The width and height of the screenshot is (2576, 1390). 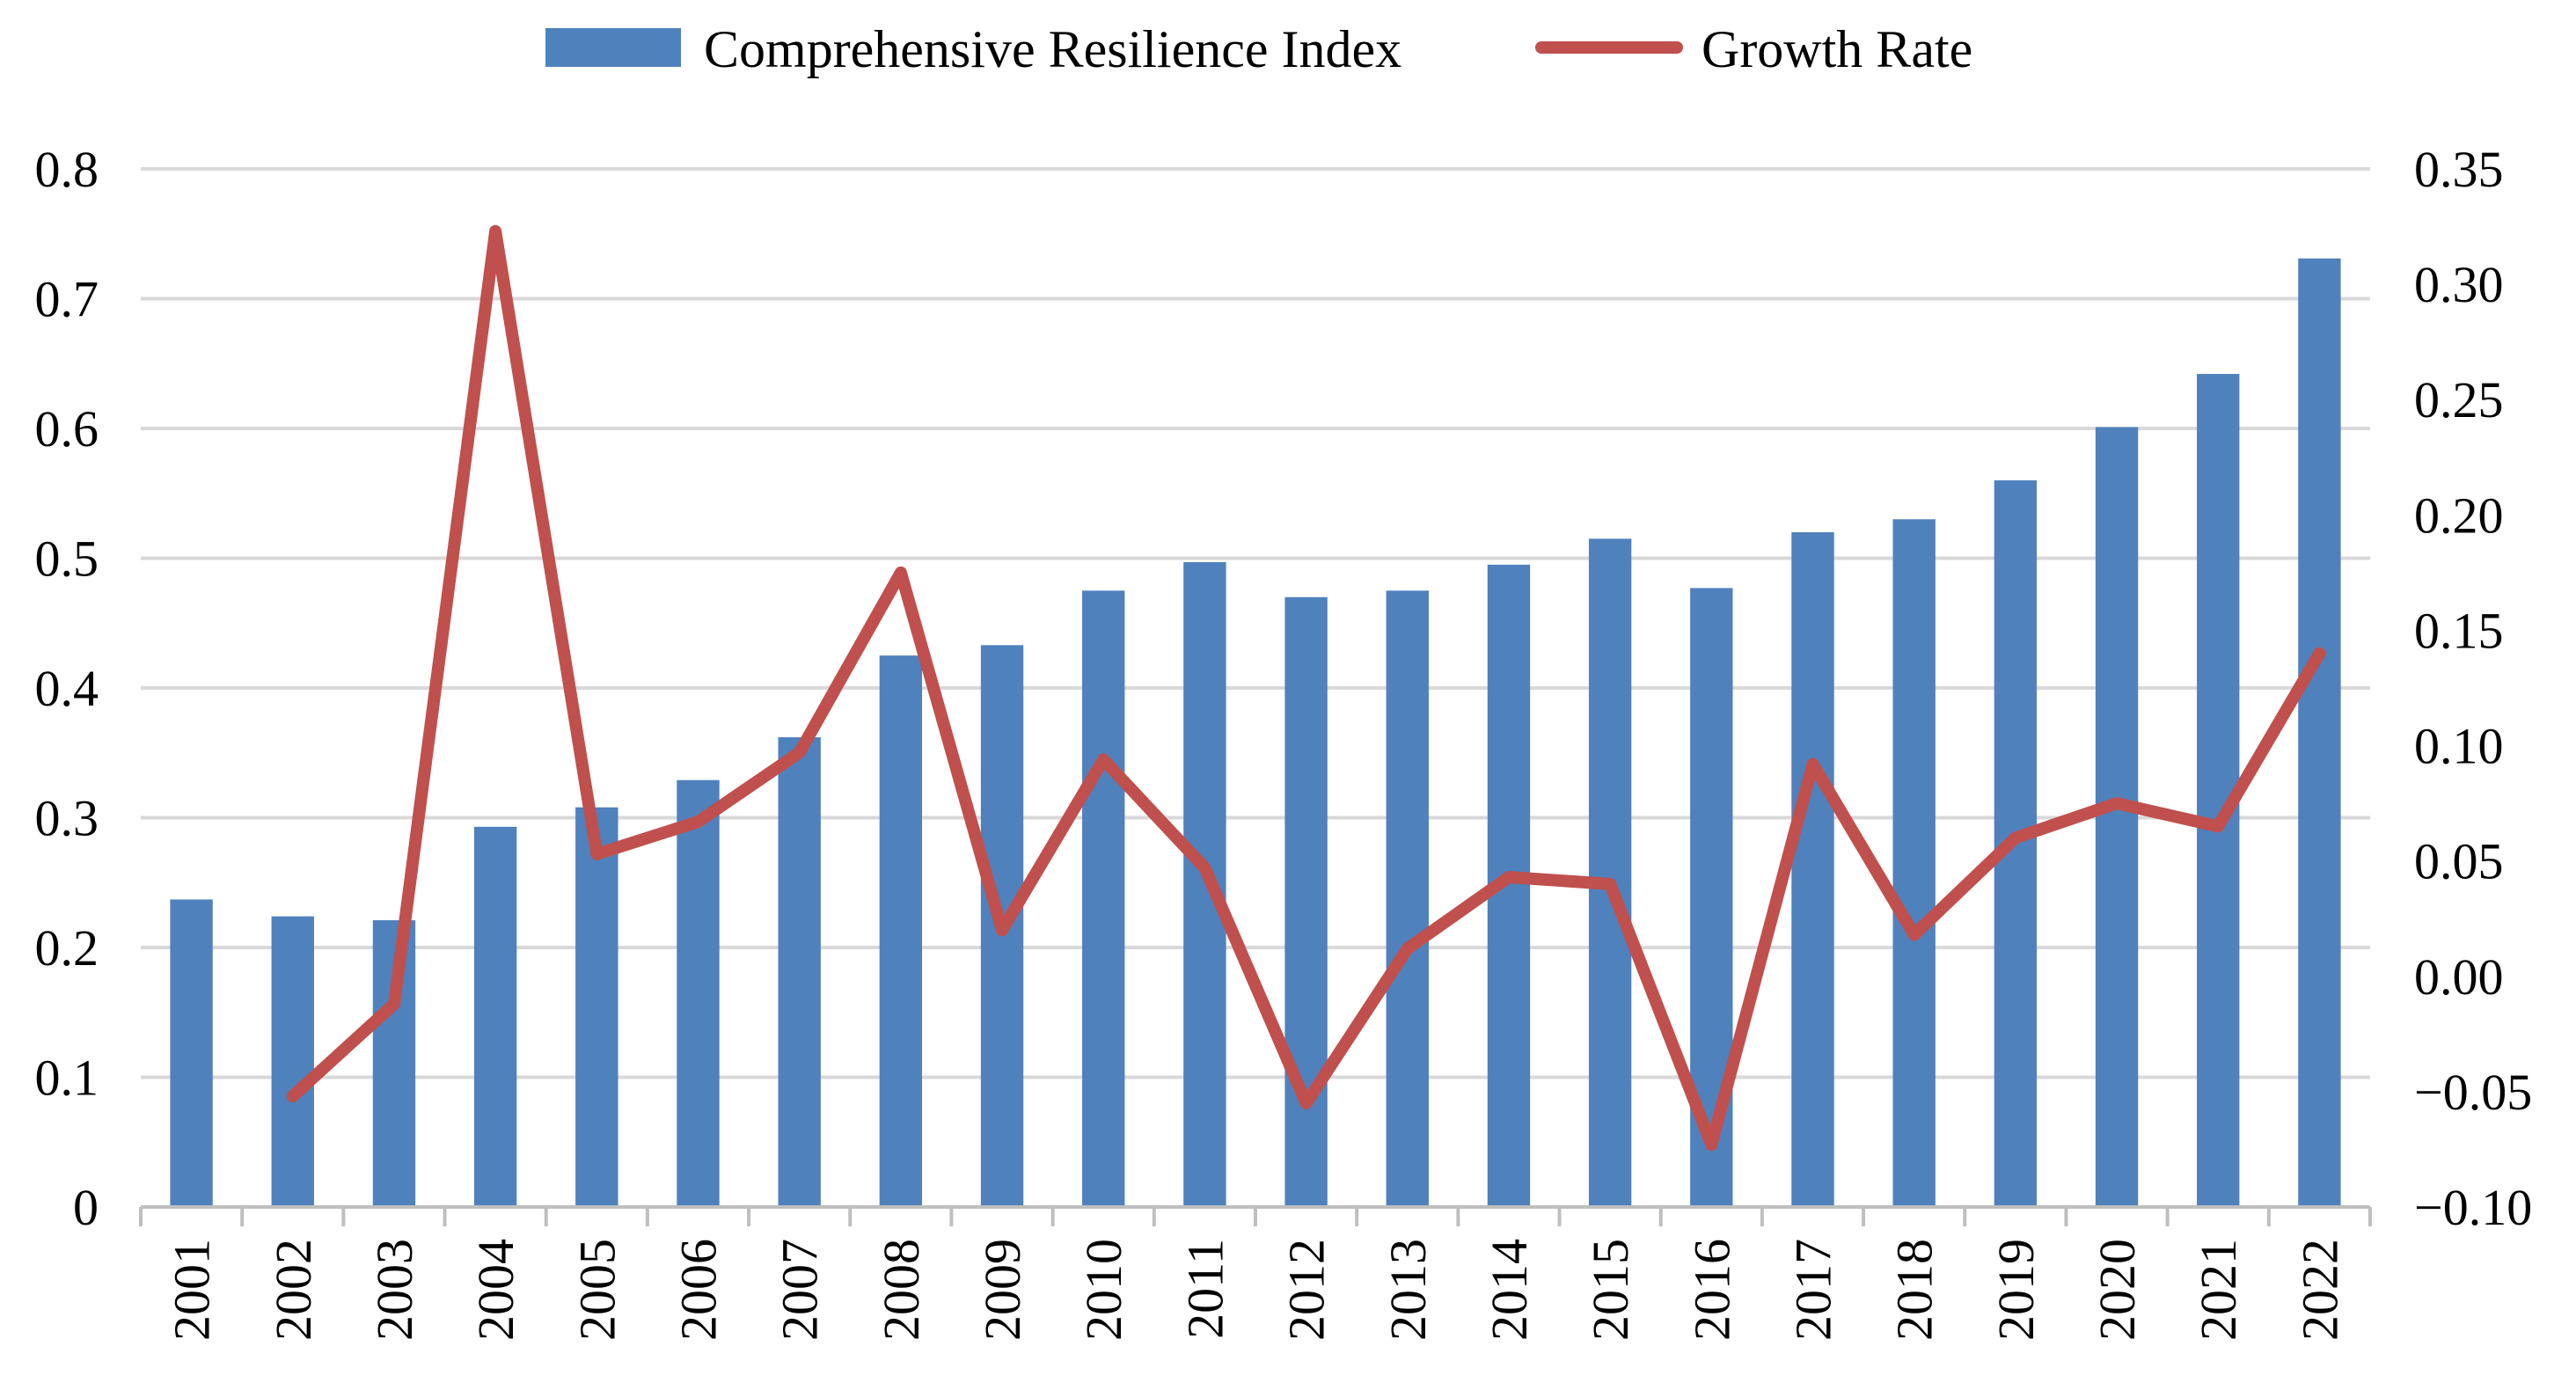 What do you see at coordinates (597, 1290) in the screenshot?
I see `x-tick-label-2005: 2005` at bounding box center [597, 1290].